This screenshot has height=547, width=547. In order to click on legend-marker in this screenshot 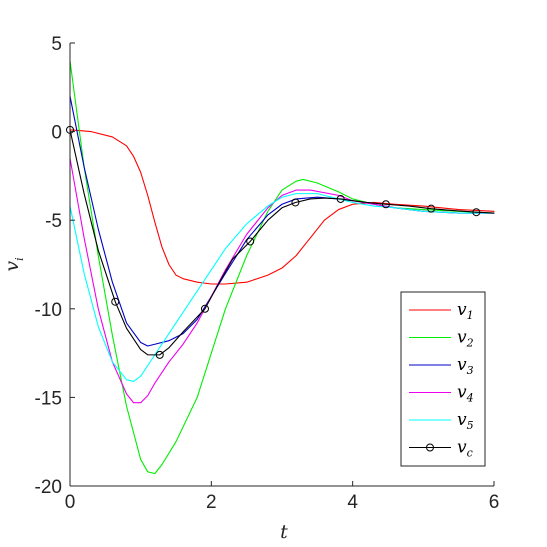, I will do `click(430, 447)`.